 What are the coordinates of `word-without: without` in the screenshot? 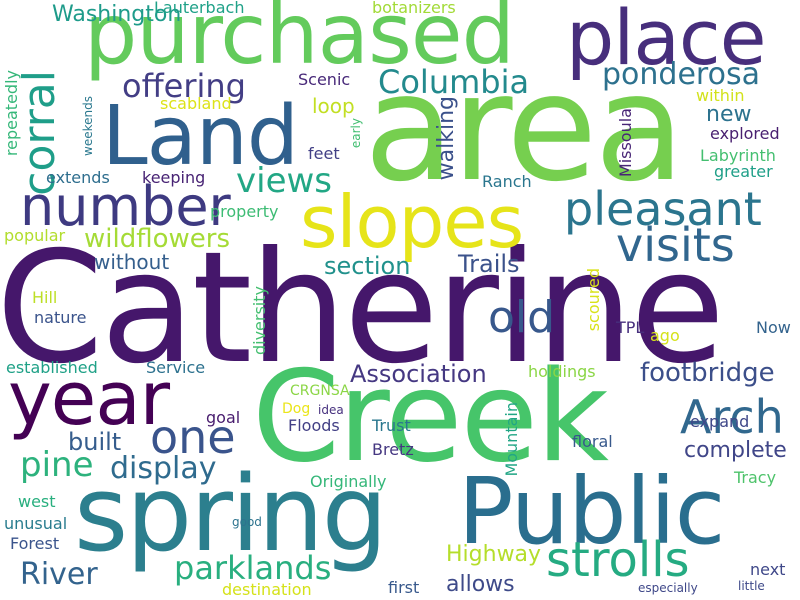 It's located at (132, 262).